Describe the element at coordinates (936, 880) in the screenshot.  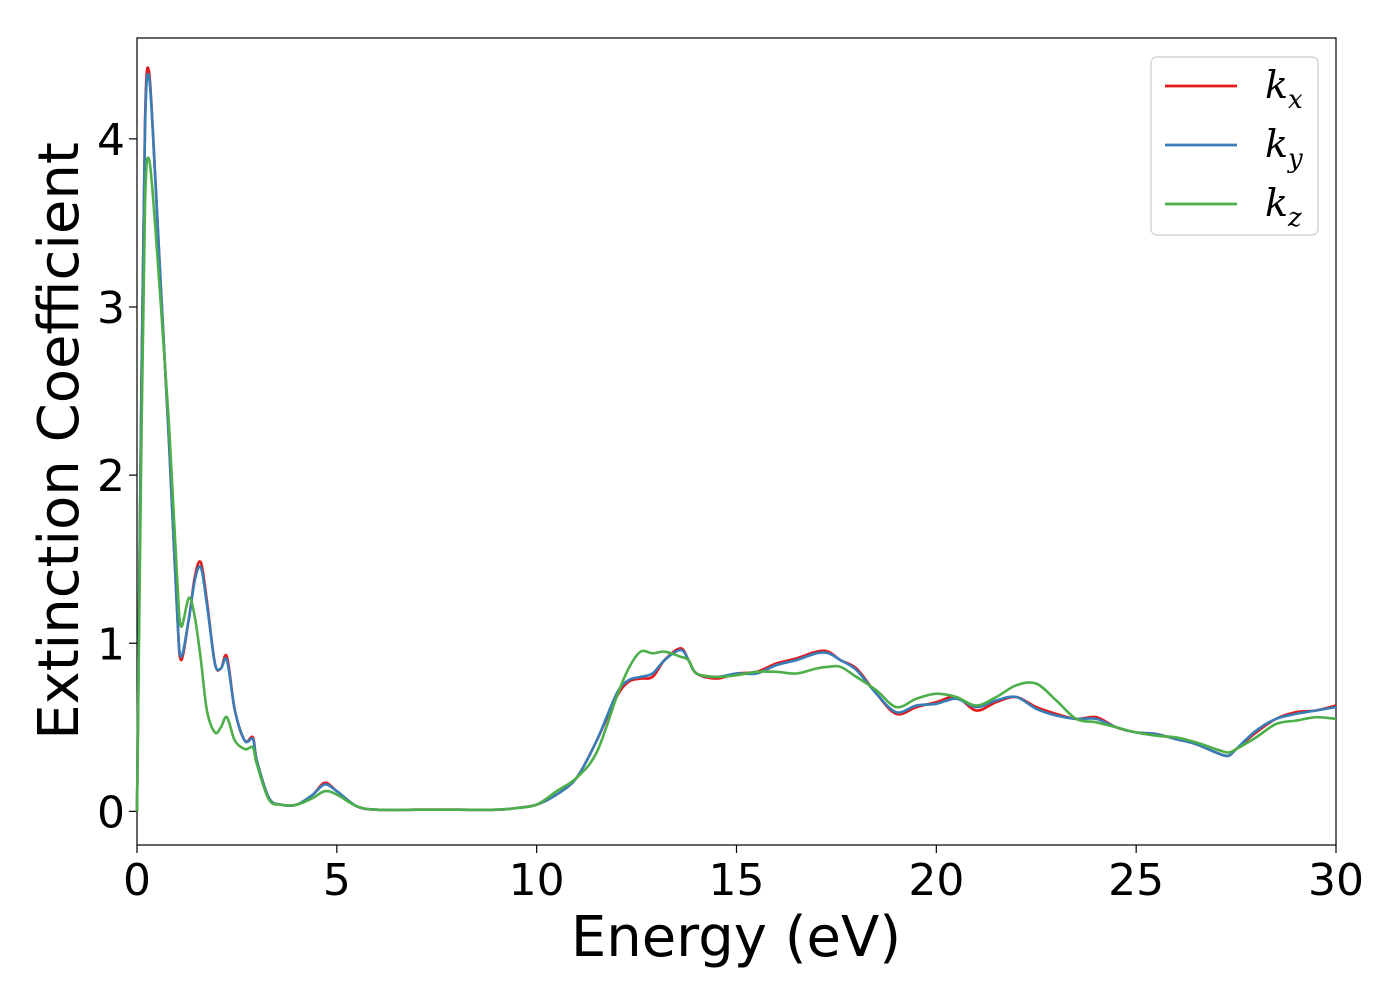
I see `x-tick-label: 20` at that location.